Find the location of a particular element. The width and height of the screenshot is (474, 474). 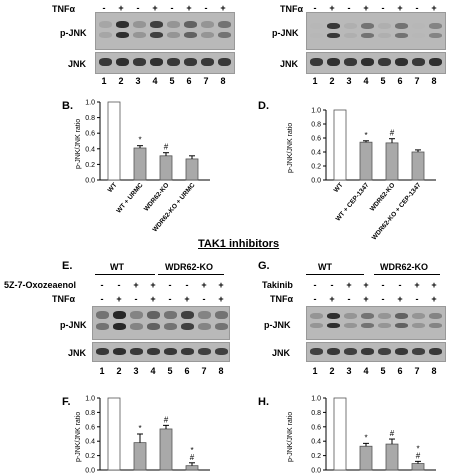

lane-number: 5 is located at coordinates (383, 81).